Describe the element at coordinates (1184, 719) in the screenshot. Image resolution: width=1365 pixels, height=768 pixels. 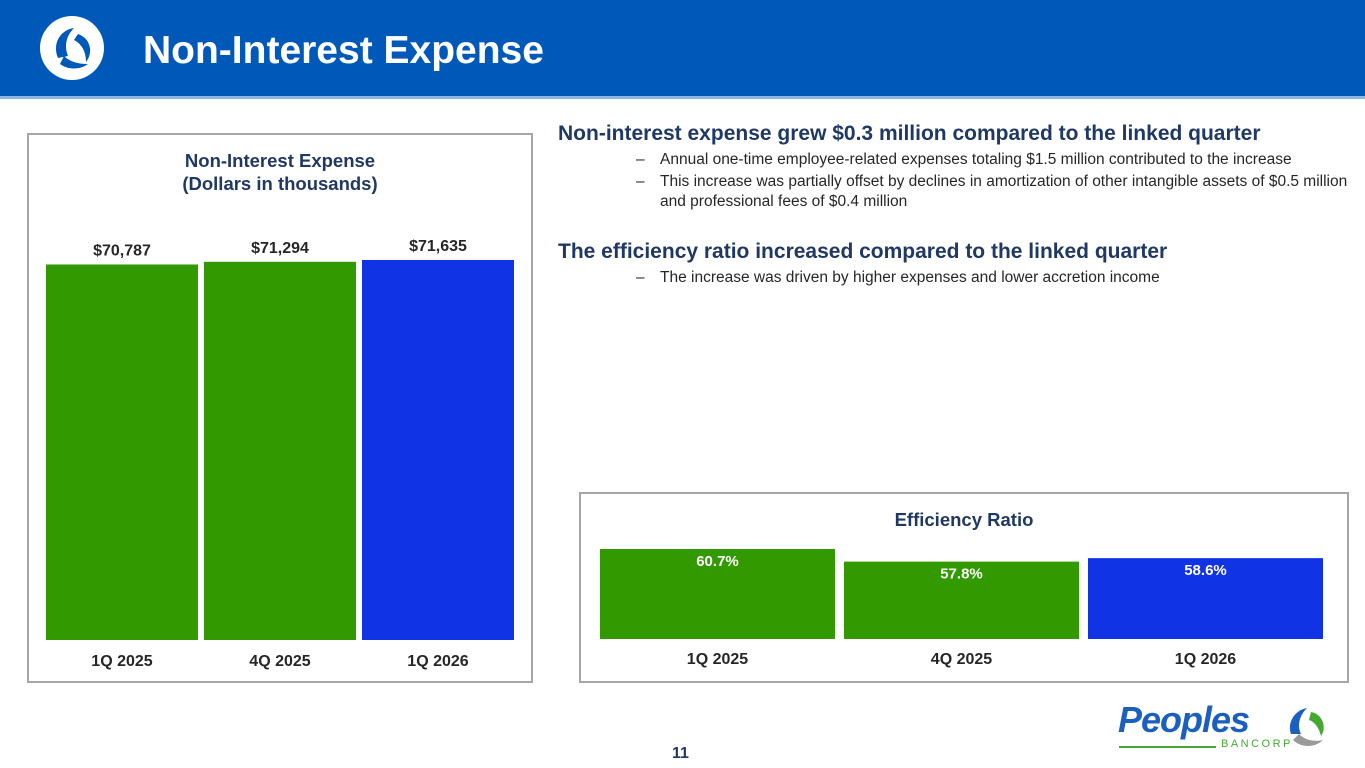
I see `brand-name: Peoples` at that location.